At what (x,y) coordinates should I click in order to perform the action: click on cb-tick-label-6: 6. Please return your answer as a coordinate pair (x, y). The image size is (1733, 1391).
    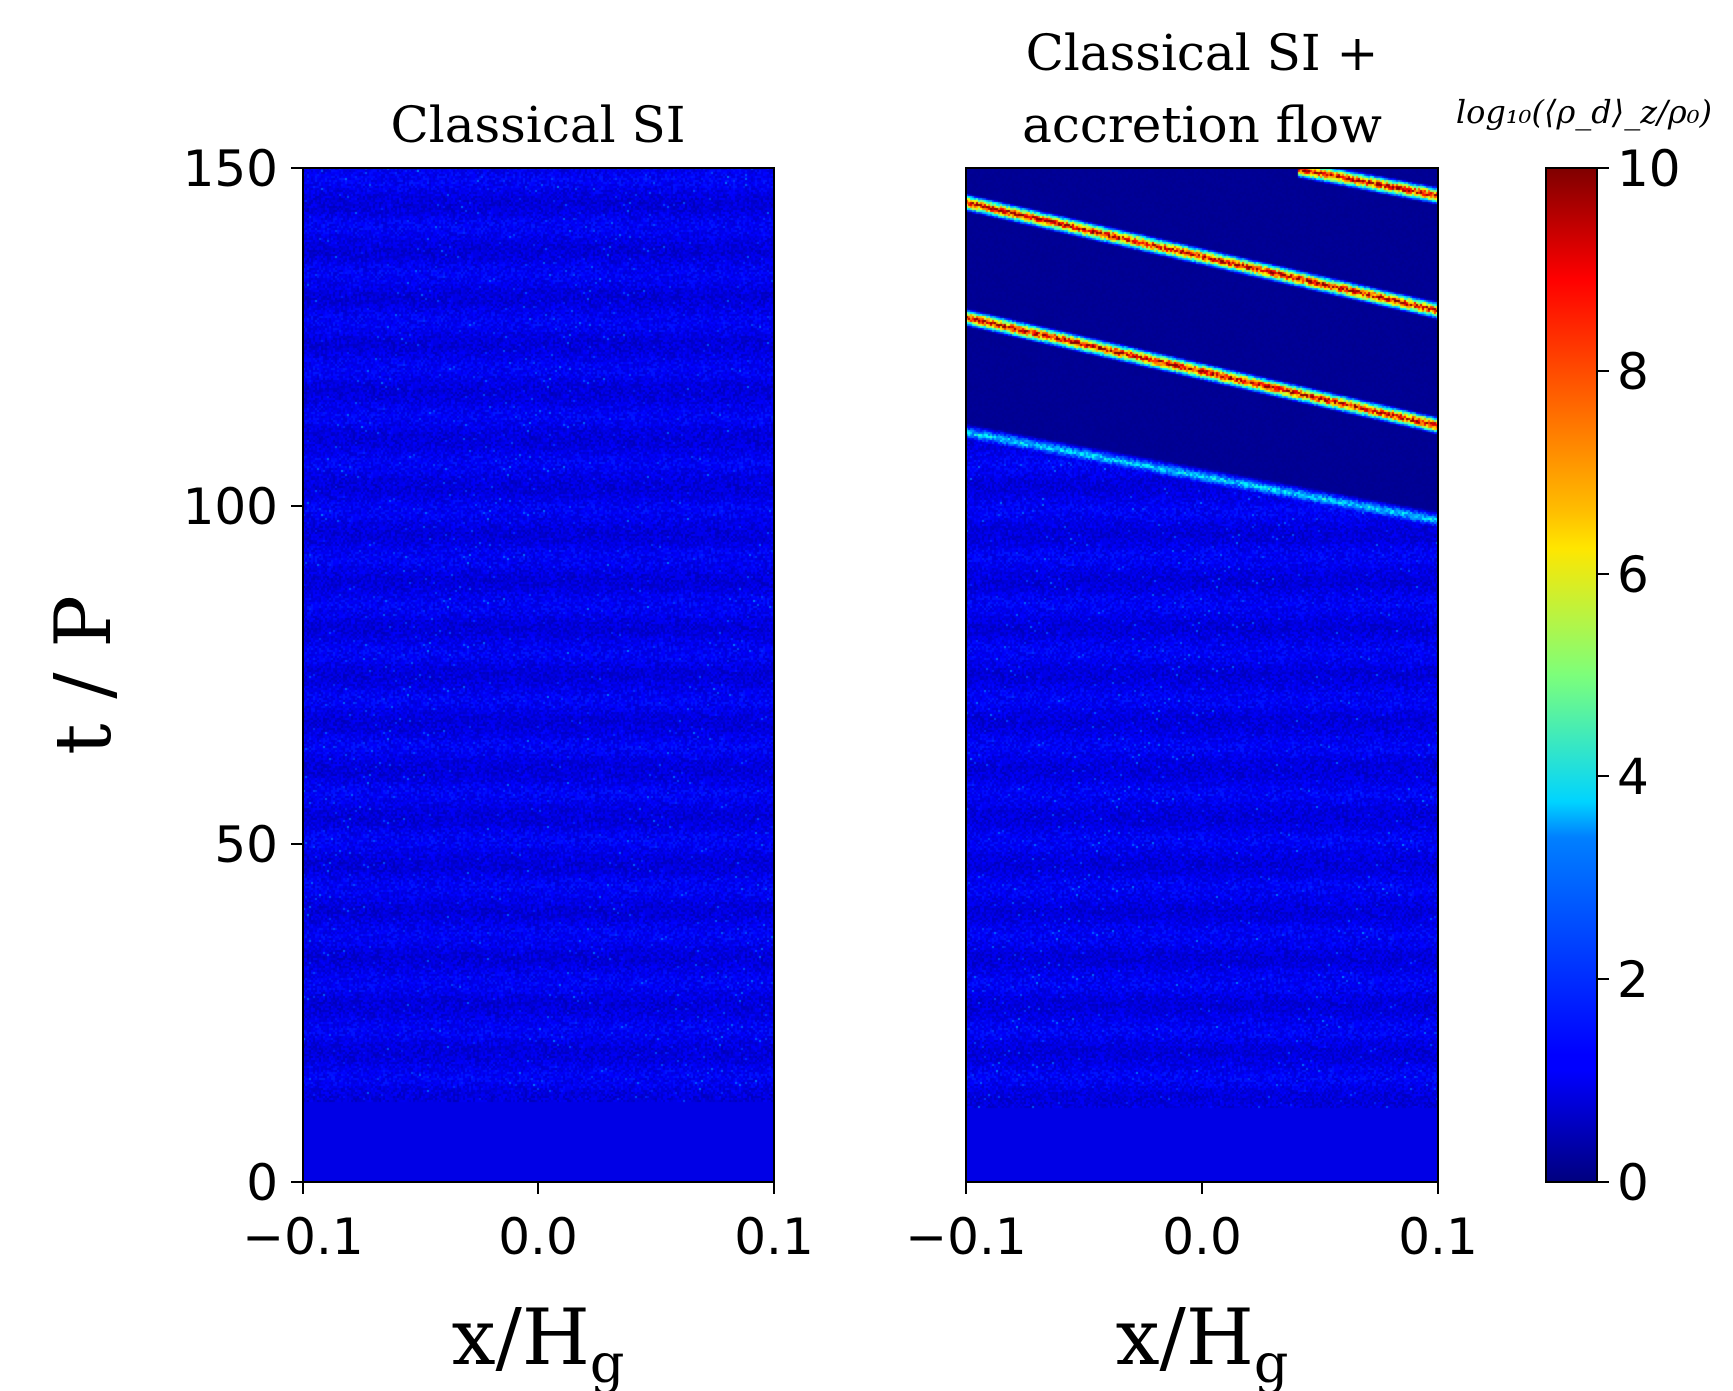
    Looking at the image, I should click on (1633, 575).